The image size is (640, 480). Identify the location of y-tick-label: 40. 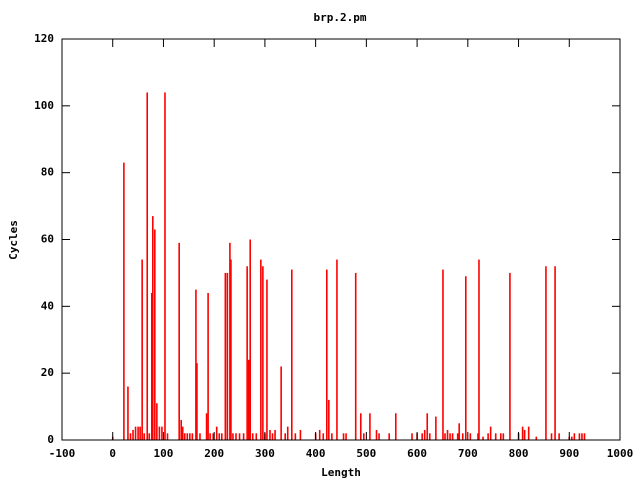
(47, 305).